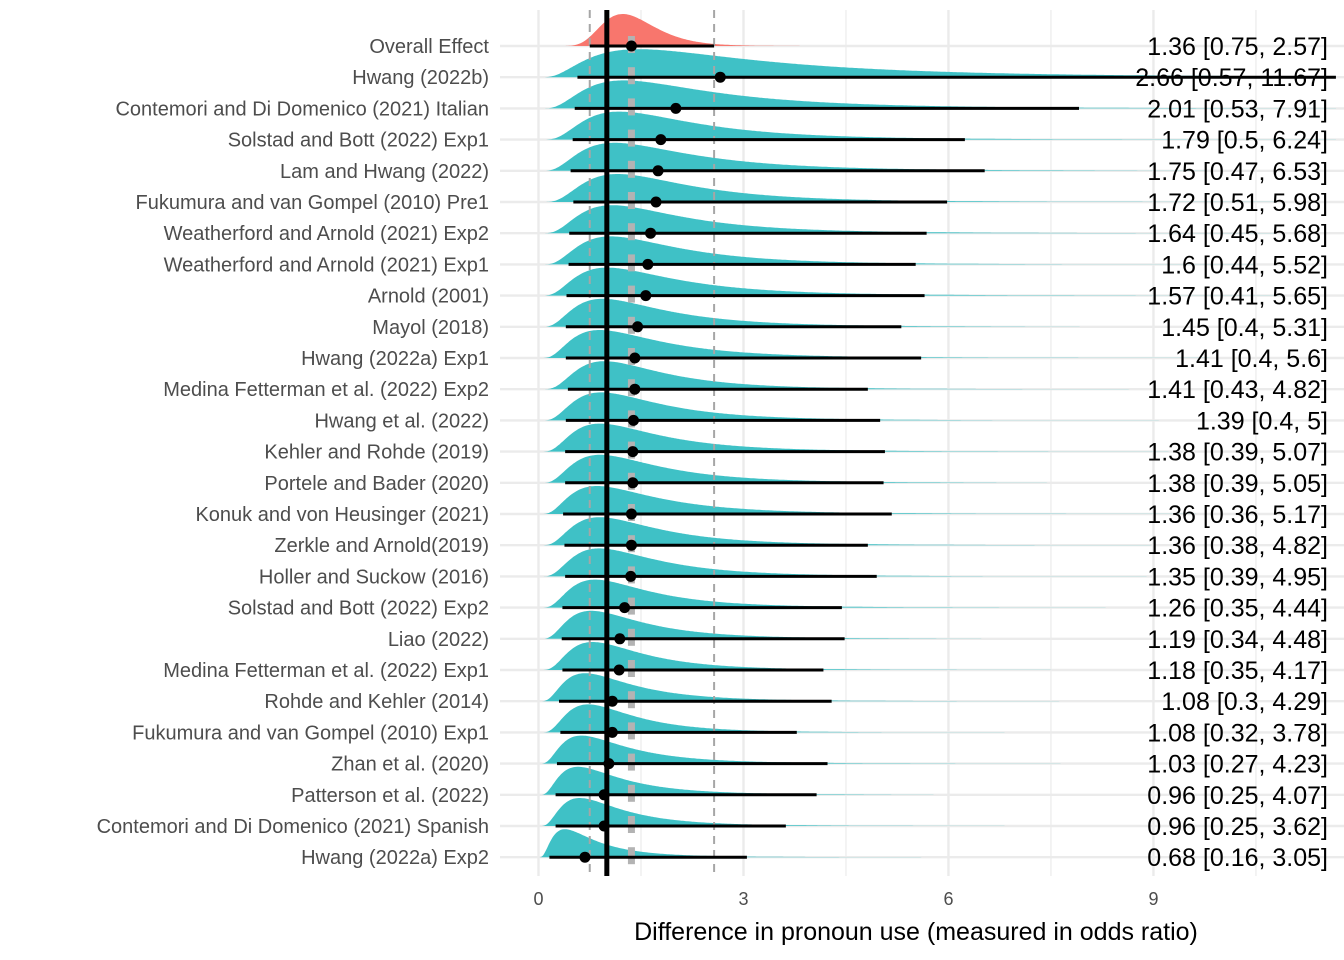 The width and height of the screenshot is (1344, 960). Describe the element at coordinates (948, 899) in the screenshot. I see `x-tick-label: 6` at that location.